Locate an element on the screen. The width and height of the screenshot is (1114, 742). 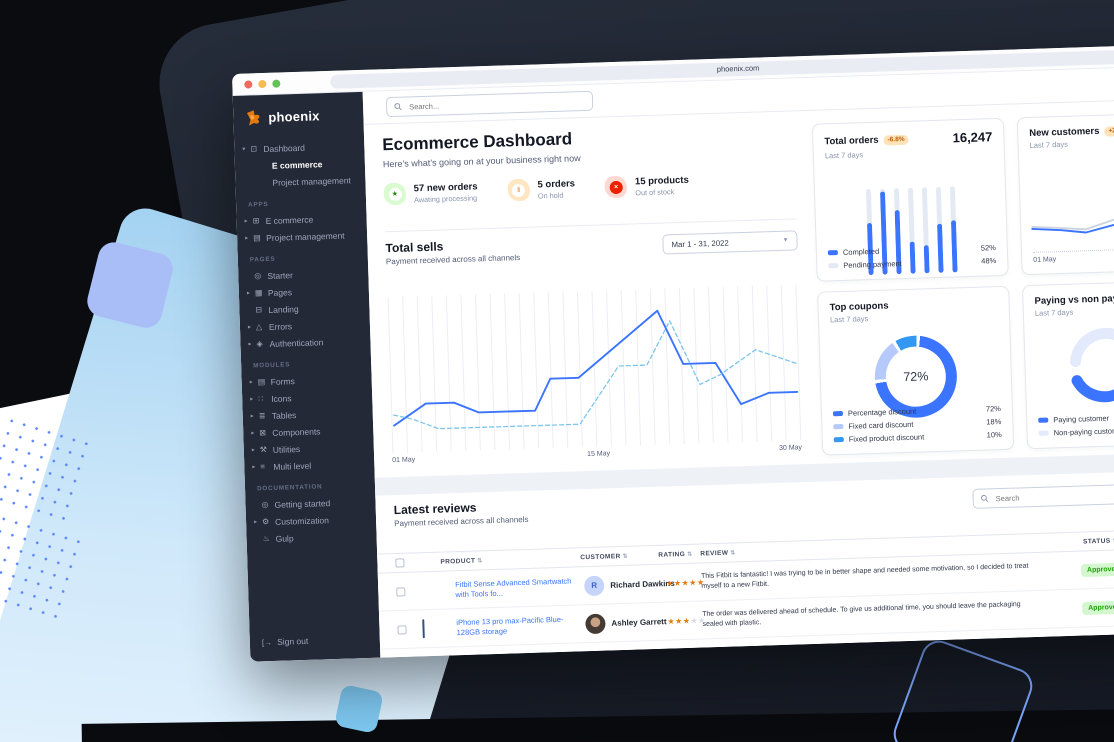
reviews-search-input is located at coordinates (1053, 496).